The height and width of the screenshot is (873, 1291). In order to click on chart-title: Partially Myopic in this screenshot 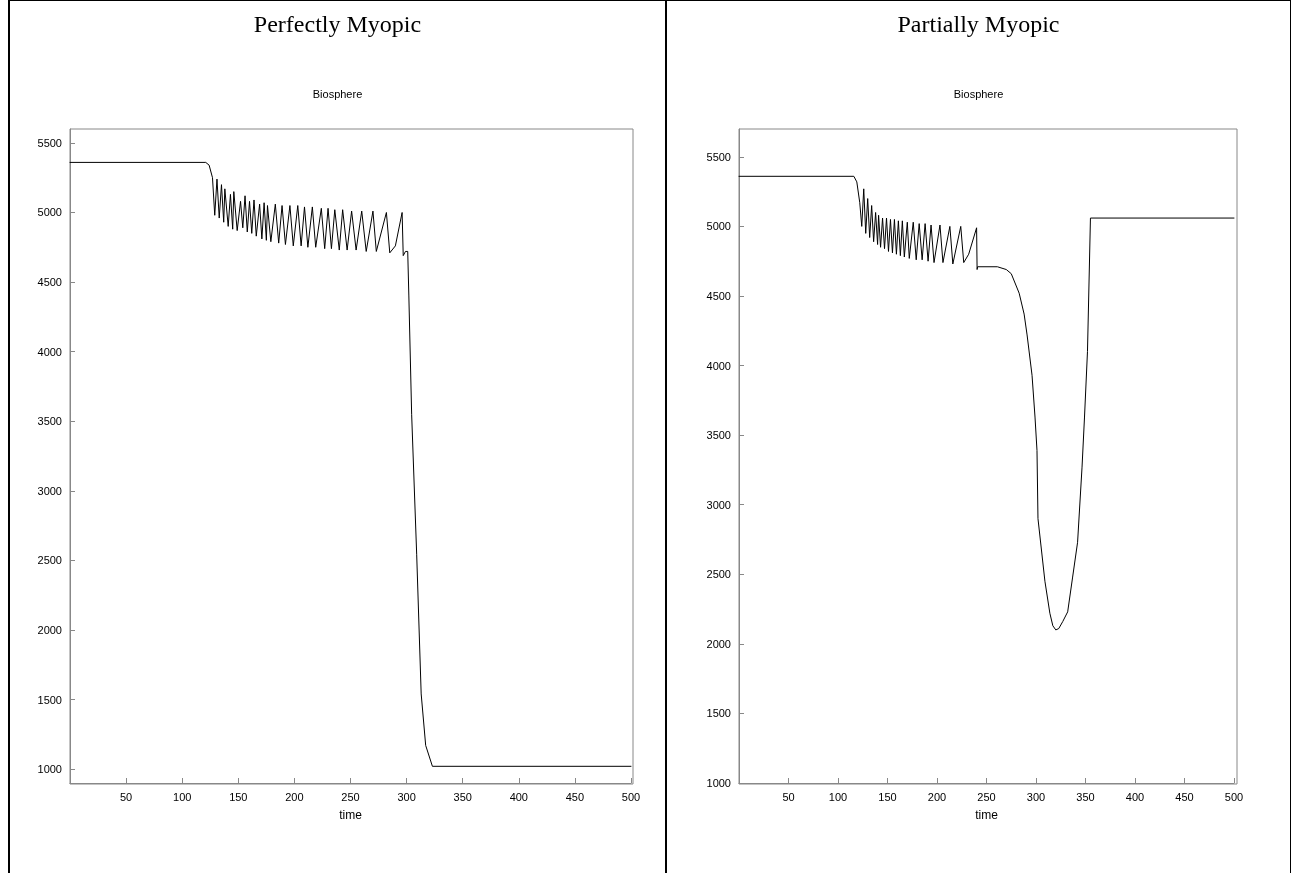, I will do `click(978, 24)`.